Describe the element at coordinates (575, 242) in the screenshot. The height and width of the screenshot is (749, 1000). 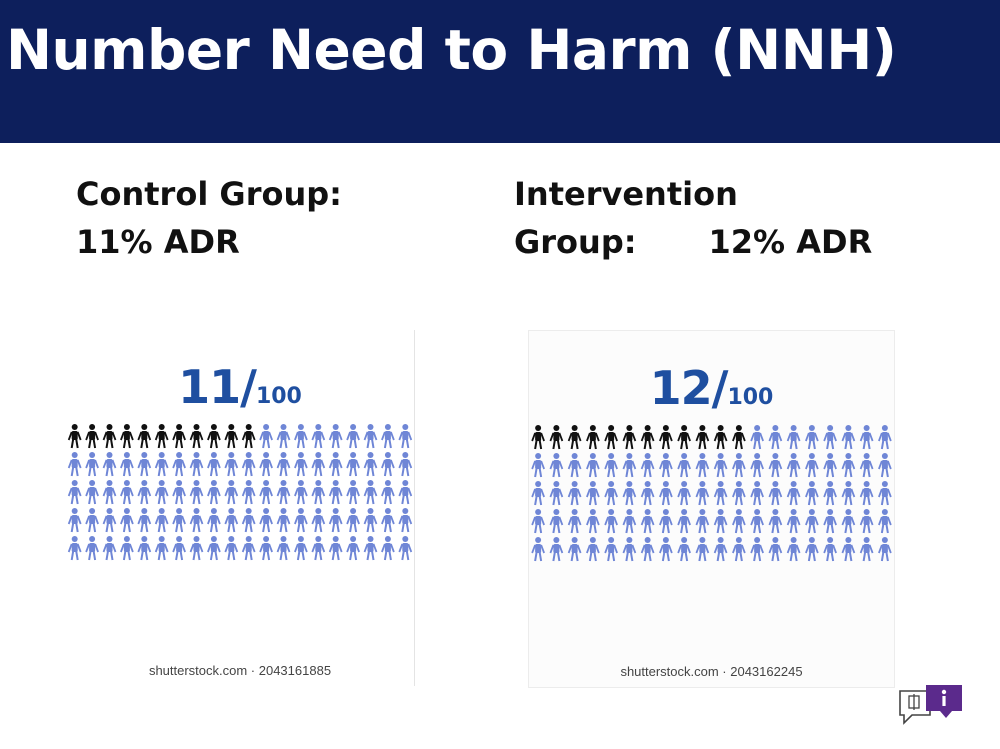
I see `intervention-group-heading-cont: Group:` at that location.